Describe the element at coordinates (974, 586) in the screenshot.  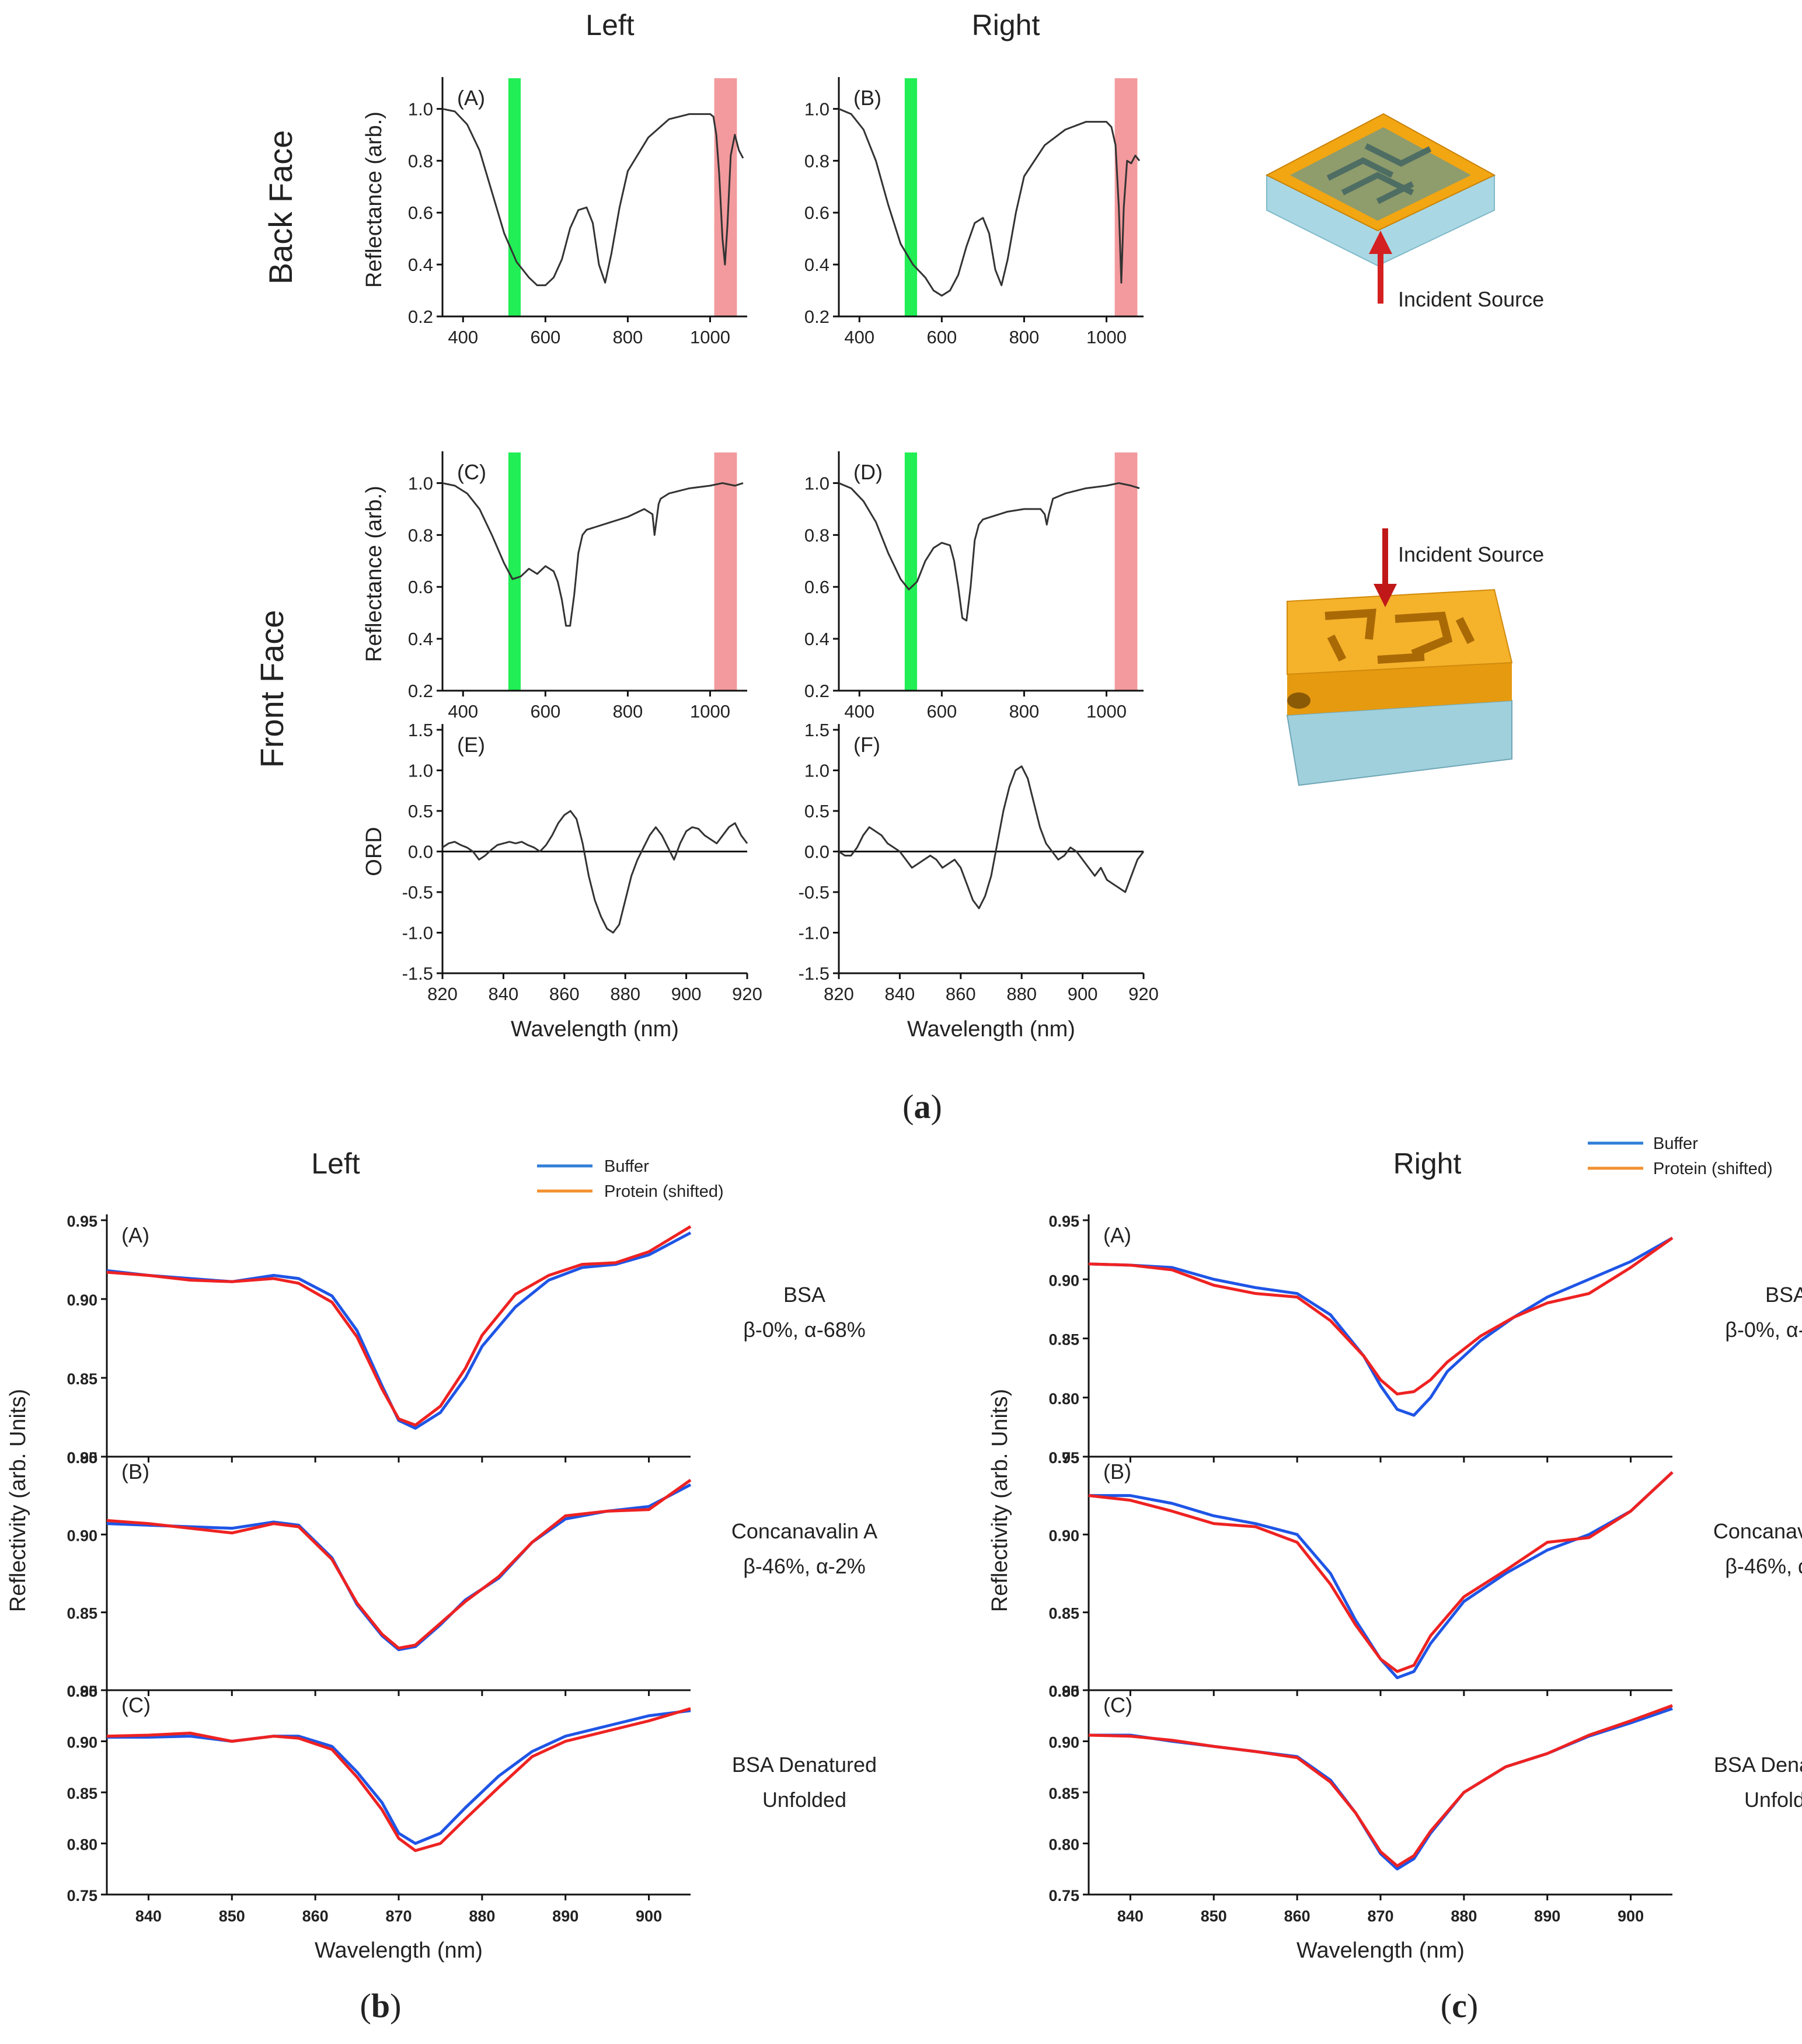
I see `chart-a-D: 0.2 0.4 0.6 0.8 1.0 400 600 800 1000 (D)` at that location.